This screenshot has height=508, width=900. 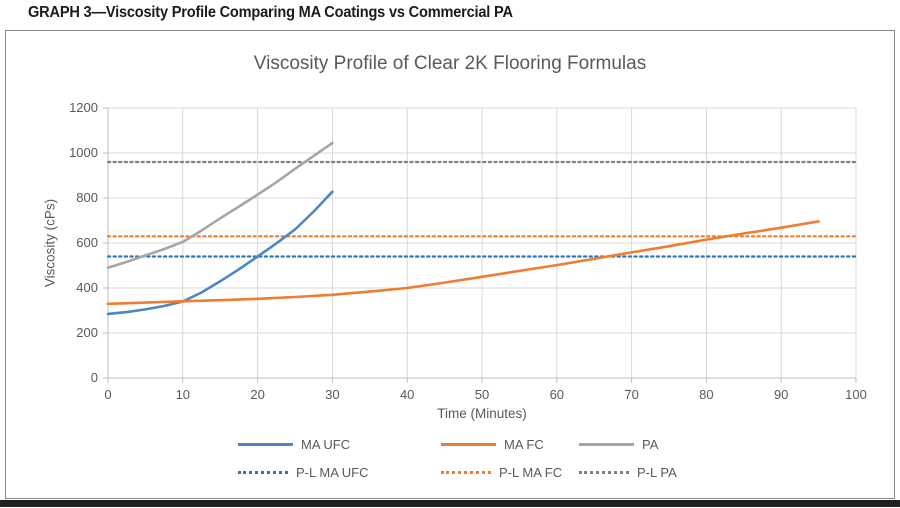 I want to click on series-line-ma-ufc, so click(x=220, y=253).